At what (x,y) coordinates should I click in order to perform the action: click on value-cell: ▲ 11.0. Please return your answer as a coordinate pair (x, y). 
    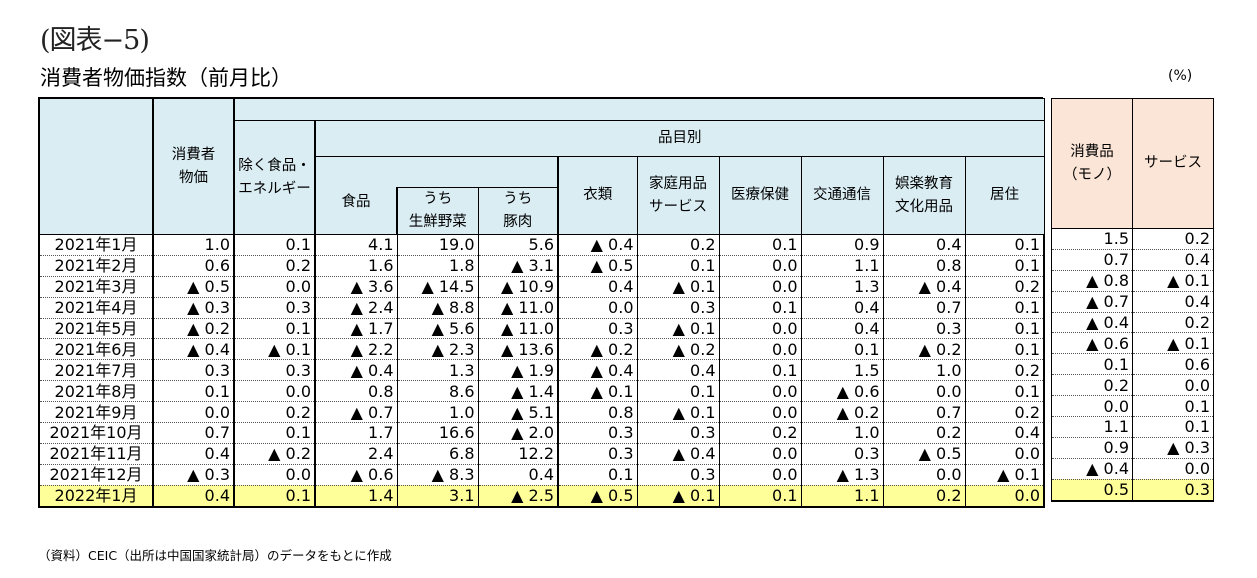
    Looking at the image, I should click on (518, 308).